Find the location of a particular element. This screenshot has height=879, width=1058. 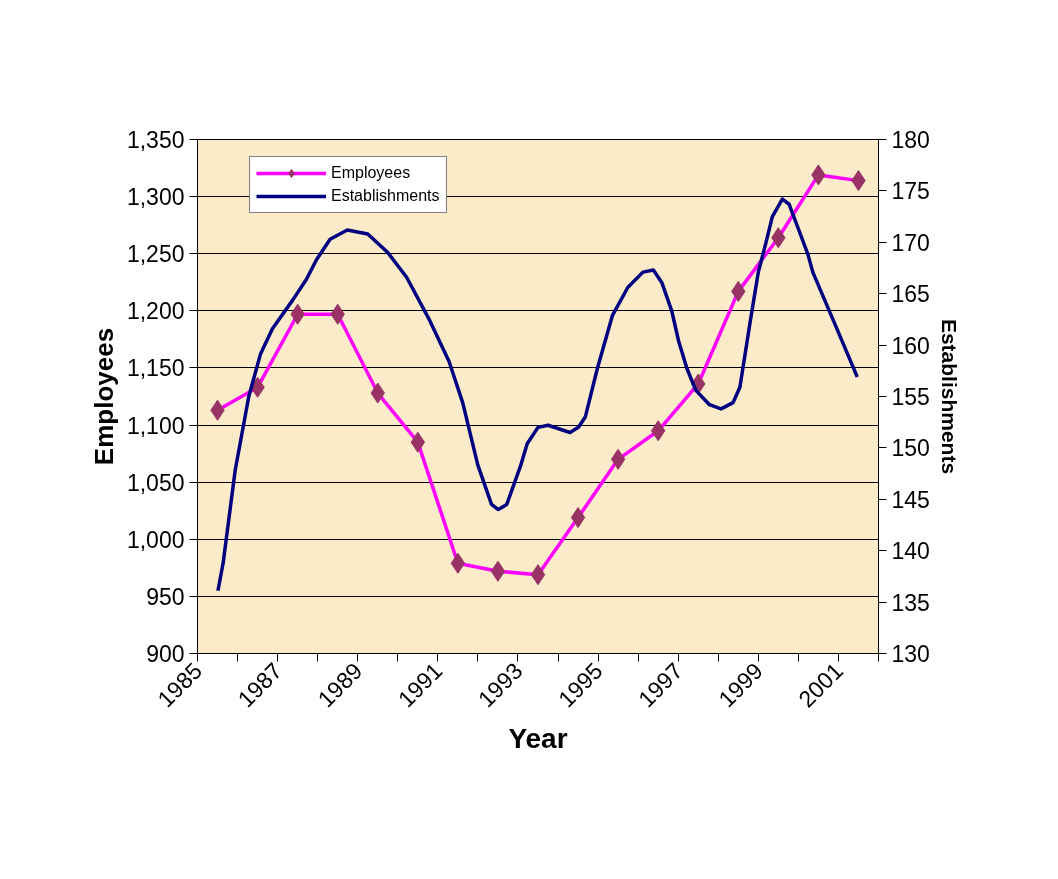

y-tick-label: 1,200 is located at coordinates (155, 311).